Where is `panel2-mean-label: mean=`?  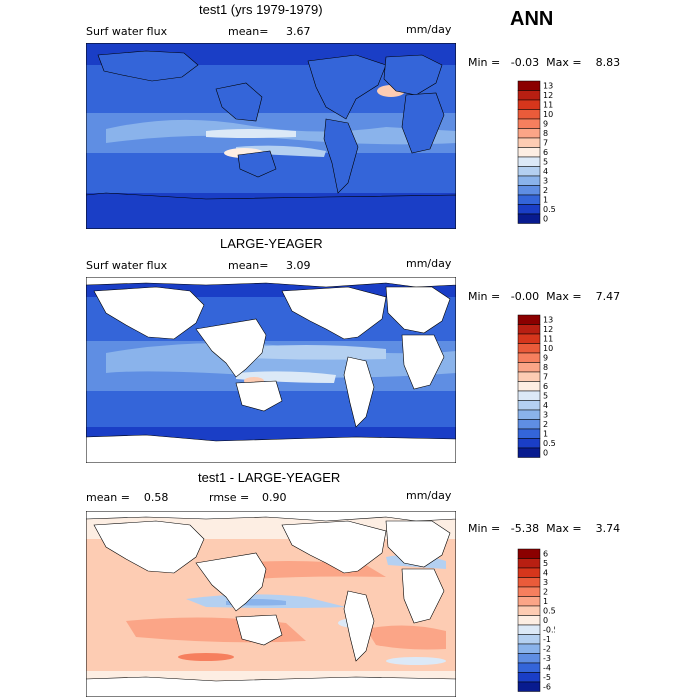
panel2-mean-label: mean= is located at coordinates (248, 265).